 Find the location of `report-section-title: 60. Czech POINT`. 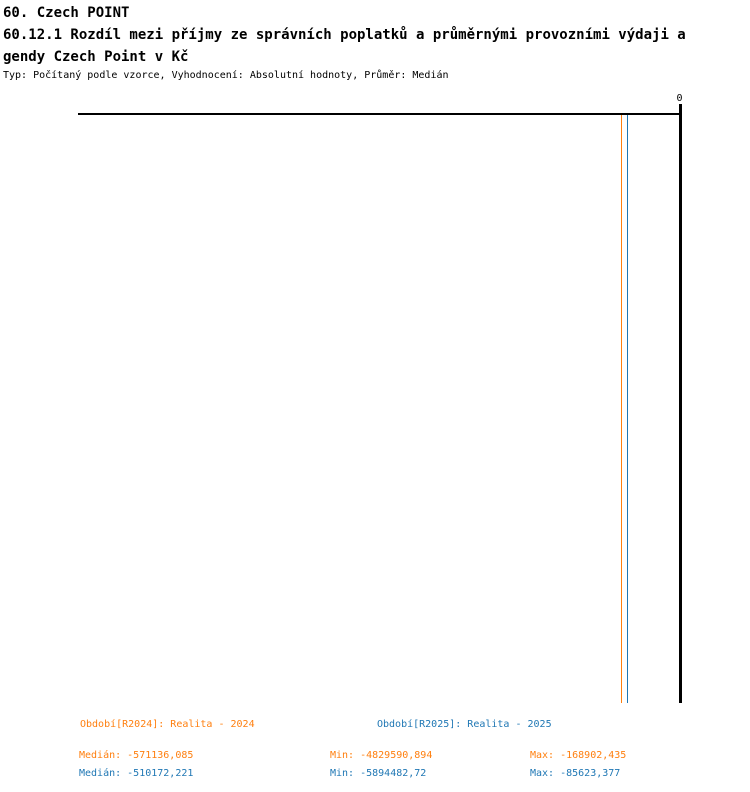

report-section-title: 60. Czech POINT is located at coordinates (66, 13).